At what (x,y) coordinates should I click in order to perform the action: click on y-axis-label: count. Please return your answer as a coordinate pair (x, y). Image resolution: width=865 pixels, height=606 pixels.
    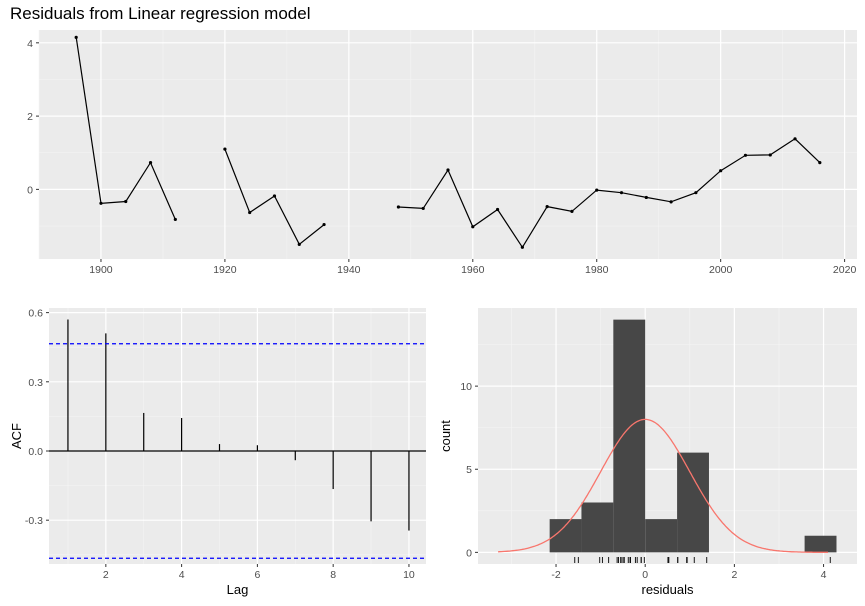
    Looking at the image, I should click on (445, 436).